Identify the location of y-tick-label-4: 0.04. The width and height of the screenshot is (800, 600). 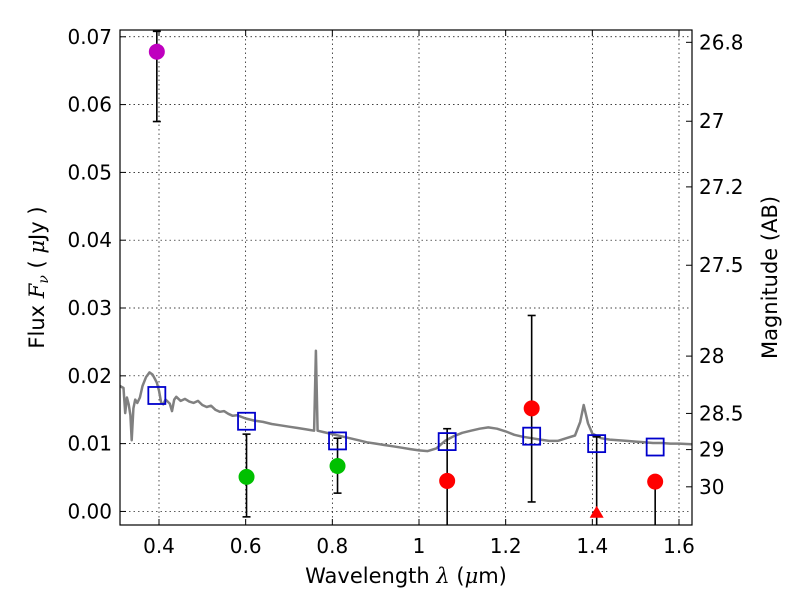
(89, 240).